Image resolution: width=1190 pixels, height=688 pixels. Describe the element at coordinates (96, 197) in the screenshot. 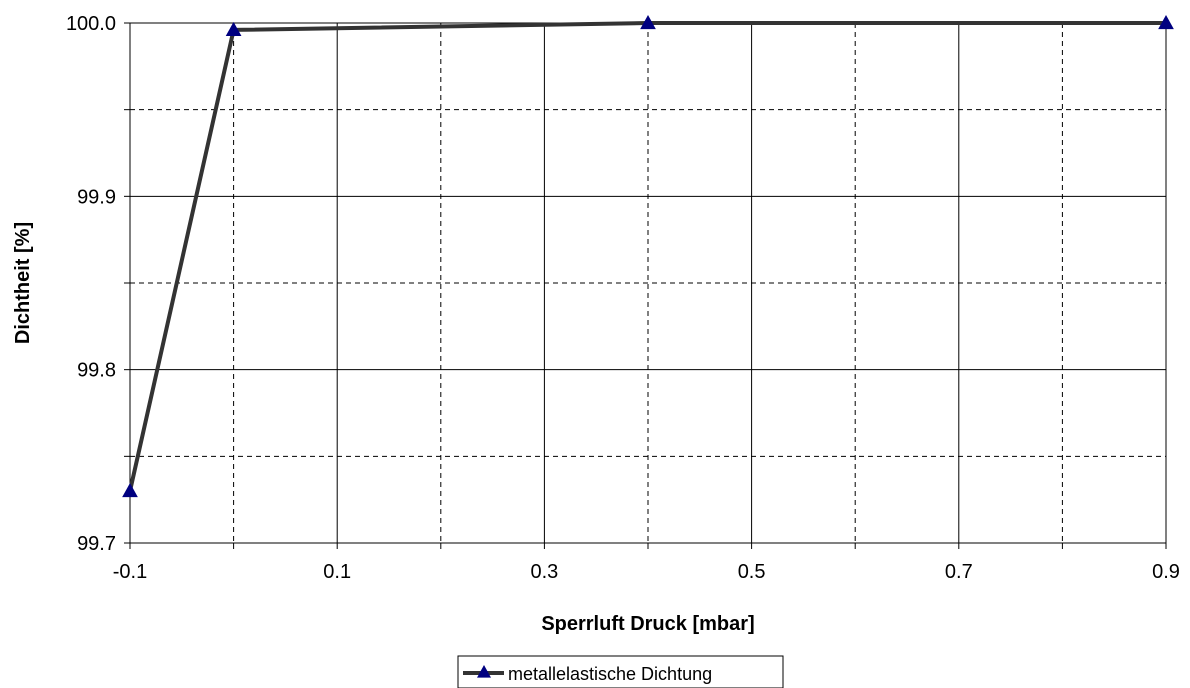

I see `y-tick-label: 99.9` at that location.